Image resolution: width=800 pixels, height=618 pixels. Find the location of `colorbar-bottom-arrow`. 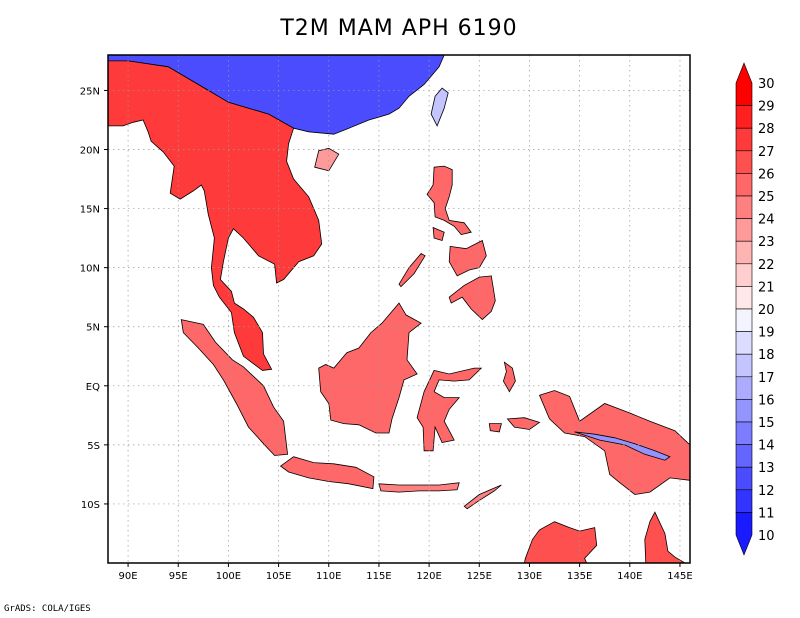

colorbar-bottom-arrow is located at coordinates (744, 534).